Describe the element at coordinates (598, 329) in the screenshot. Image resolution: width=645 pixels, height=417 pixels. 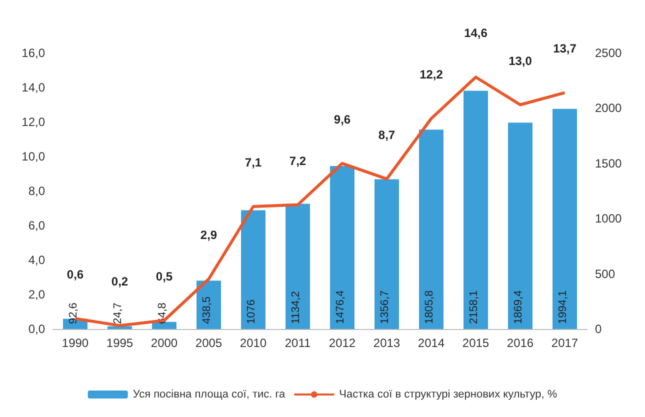
I see `y2-tick-label: 0` at that location.